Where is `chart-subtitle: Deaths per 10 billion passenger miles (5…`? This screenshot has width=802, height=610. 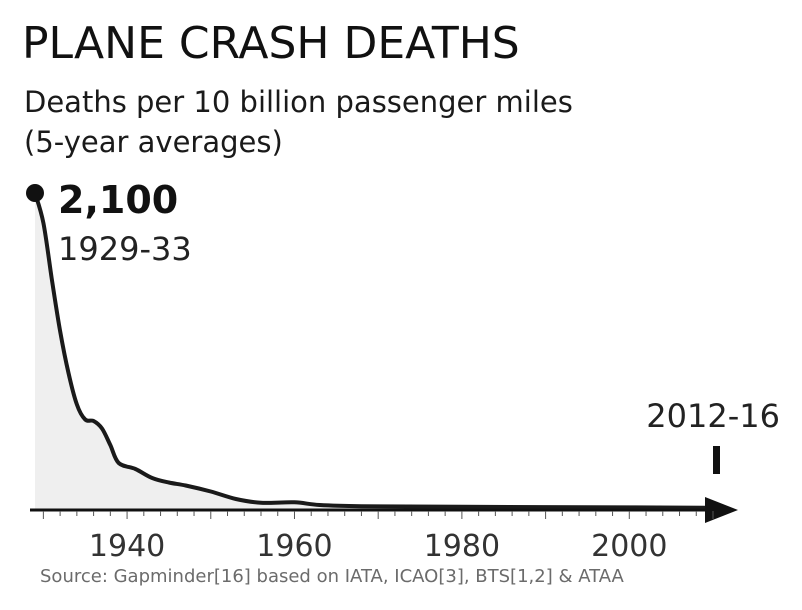 chart-subtitle: Deaths per 10 billion passenger miles (5… is located at coordinates (298, 122).